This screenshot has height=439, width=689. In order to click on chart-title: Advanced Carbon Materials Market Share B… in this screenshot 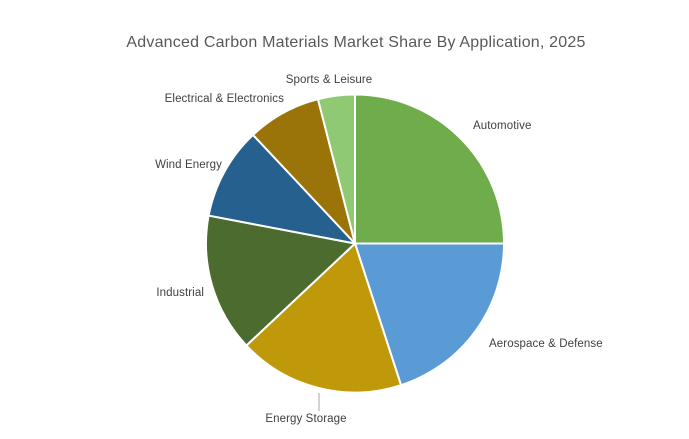, I will do `click(356, 42)`.